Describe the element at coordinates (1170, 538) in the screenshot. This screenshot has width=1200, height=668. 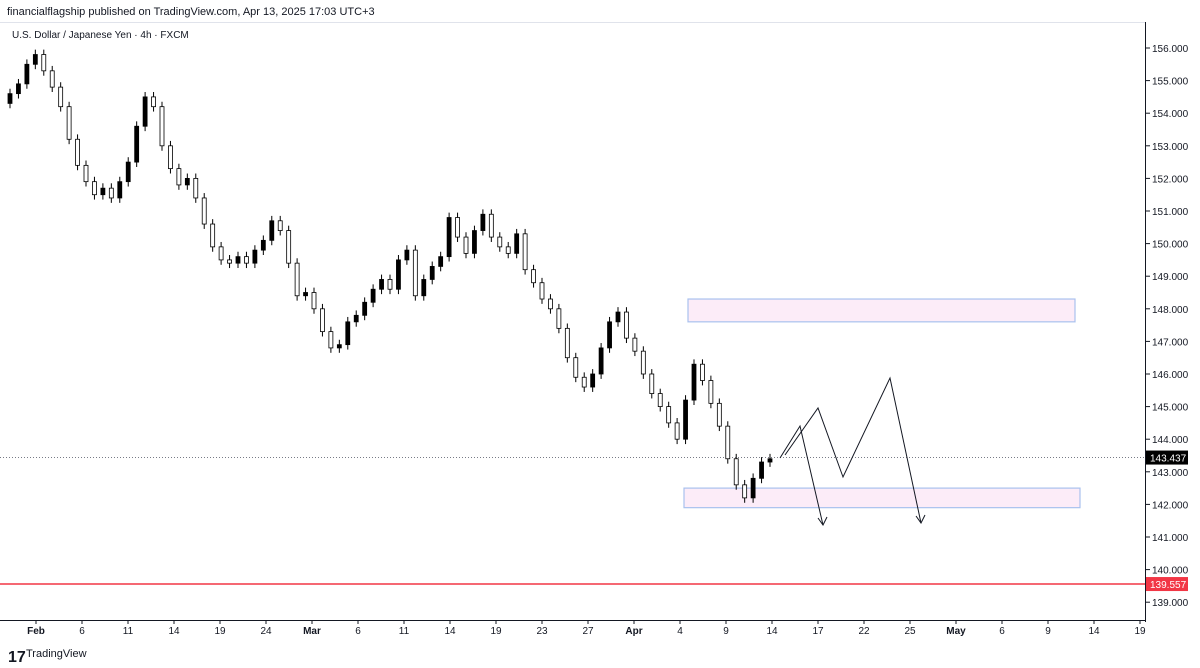
I see `y-tick-label: 141.000` at that location.